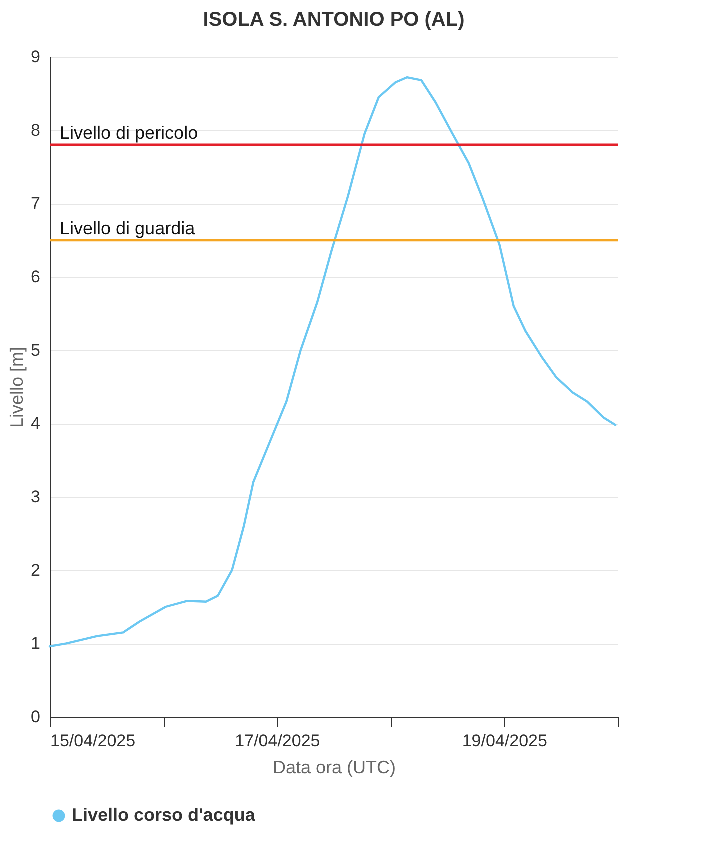 This screenshot has width=705, height=850. Describe the element at coordinates (505, 741) in the screenshot. I see `x-tick-label: 19/04/2025` at that location.